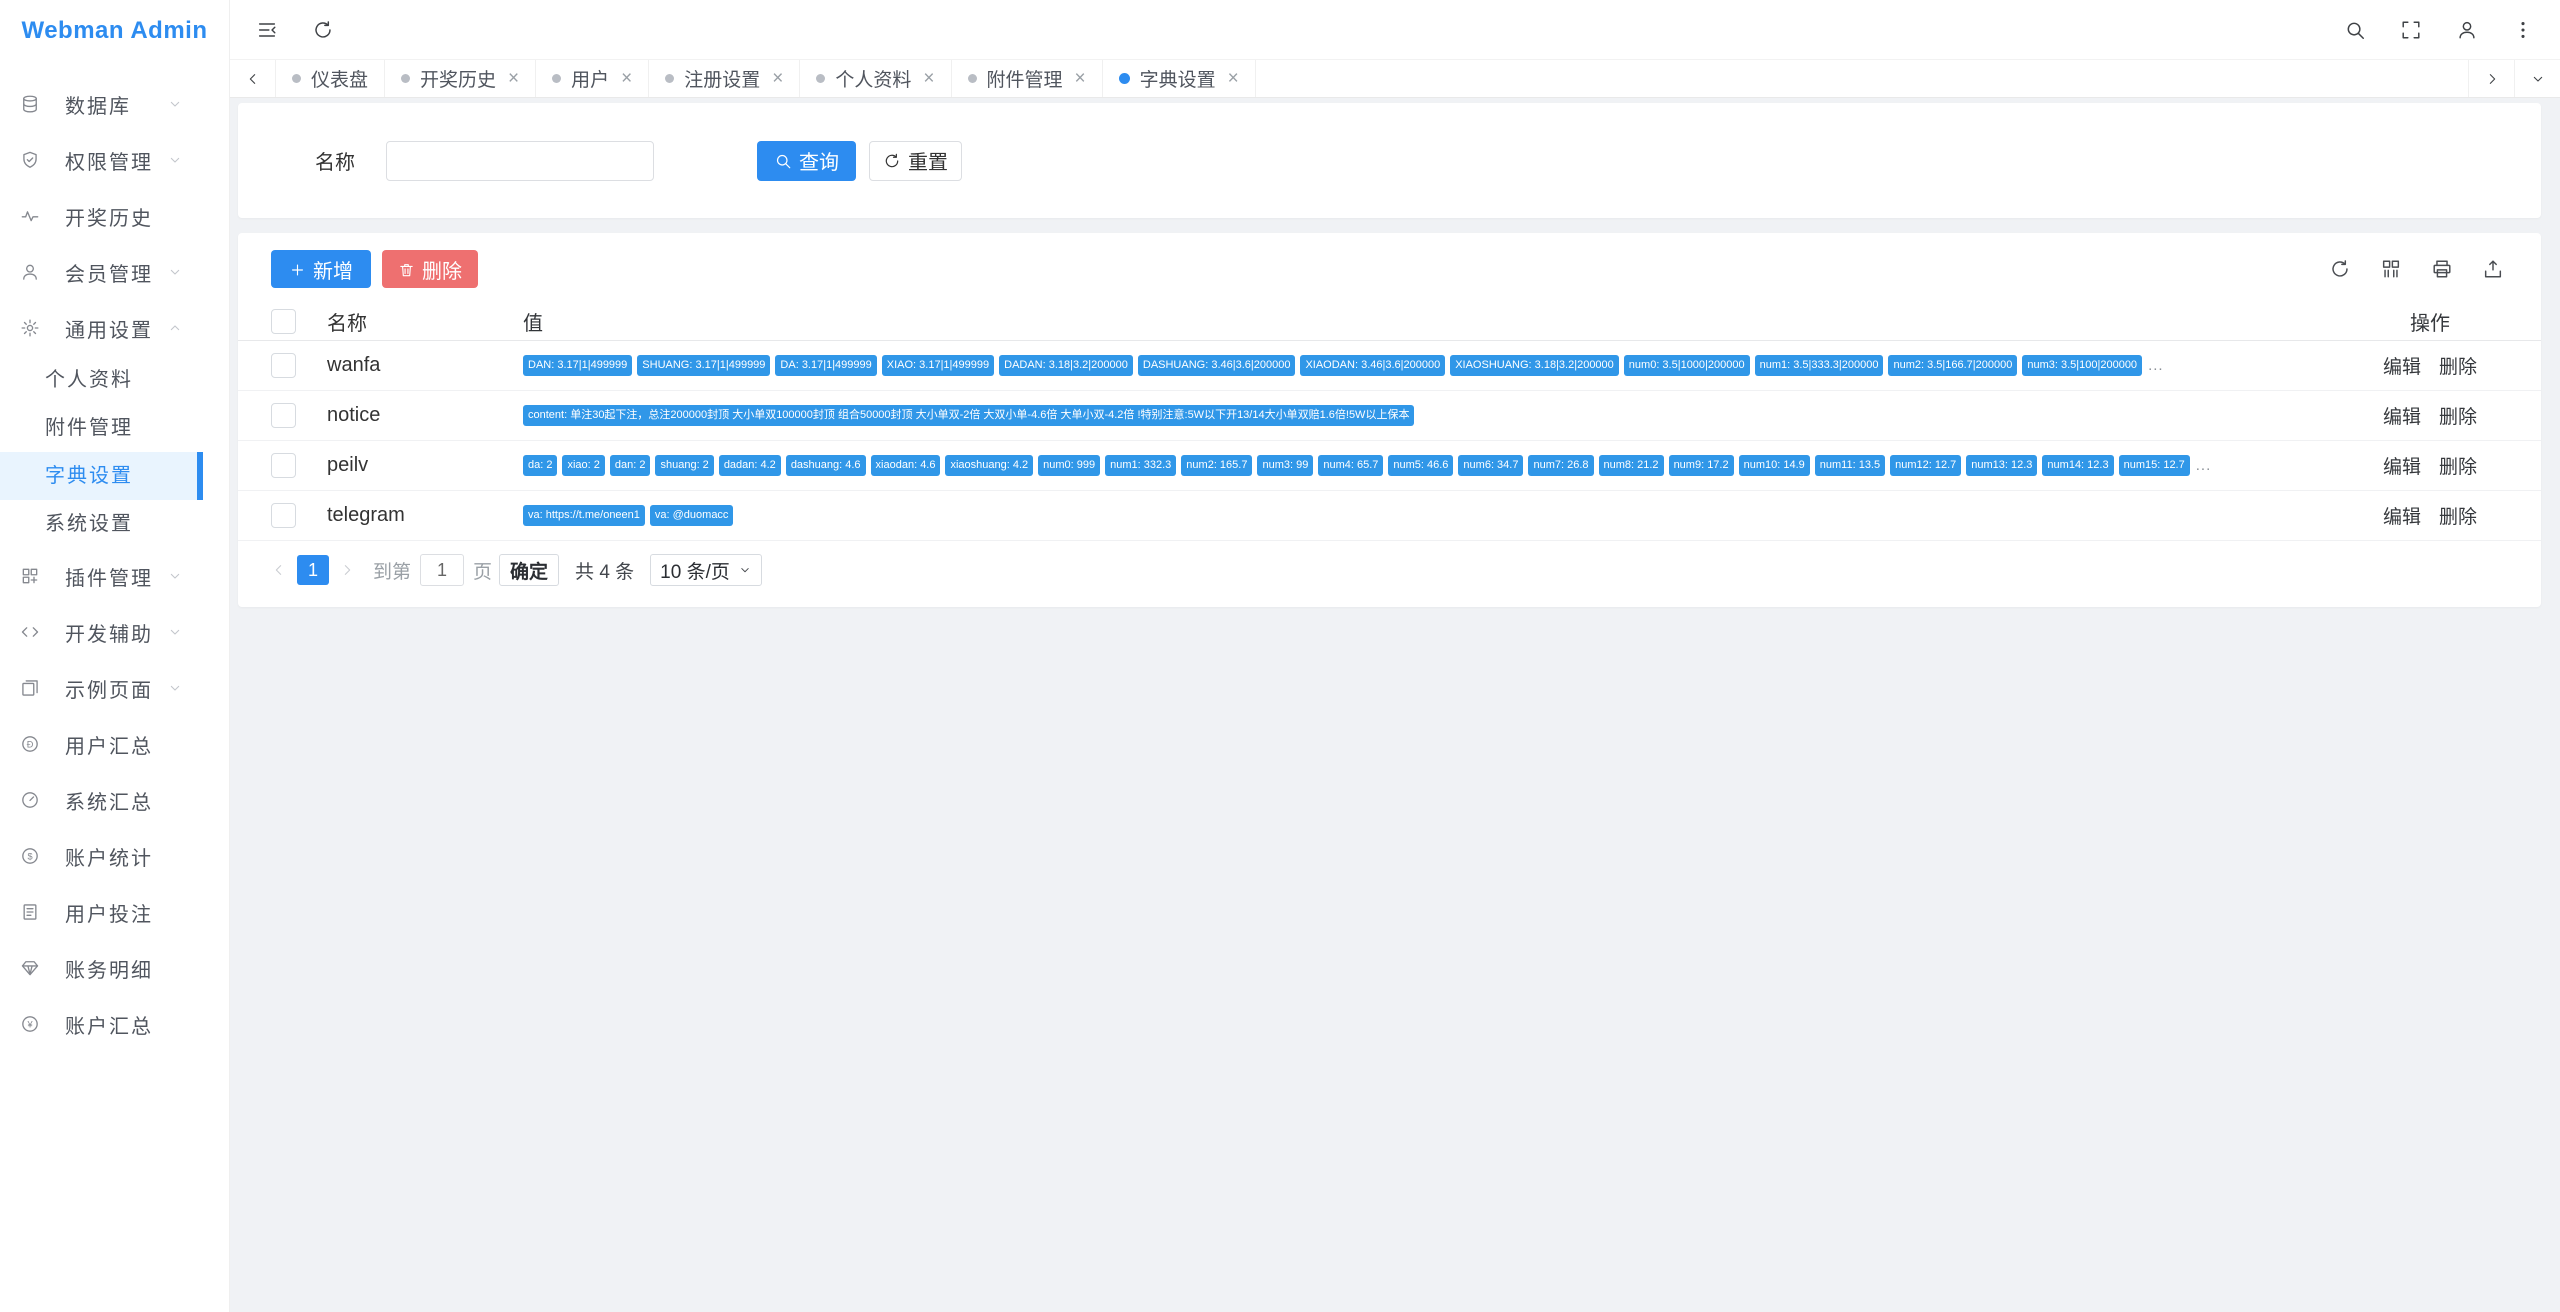  I want to click on table-refresh-icon, so click(2340, 269).